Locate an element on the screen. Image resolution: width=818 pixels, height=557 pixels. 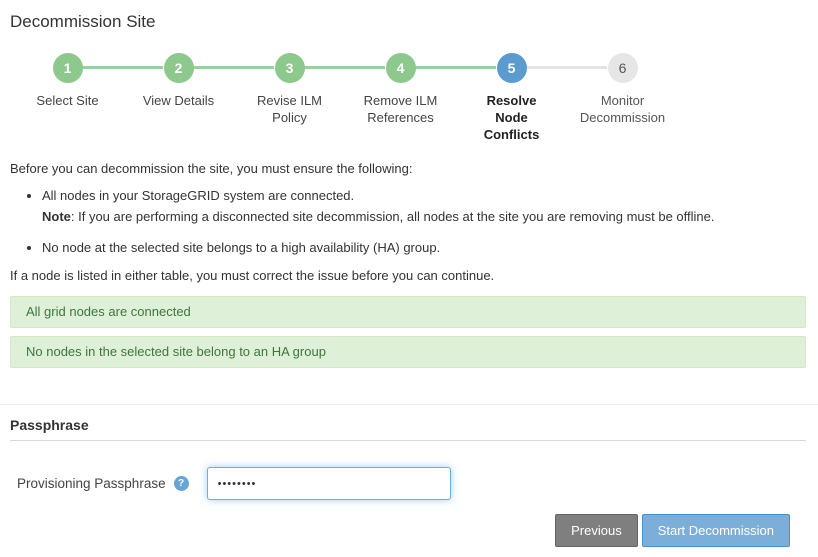
step-number-badge: 6 is located at coordinates (622, 68).